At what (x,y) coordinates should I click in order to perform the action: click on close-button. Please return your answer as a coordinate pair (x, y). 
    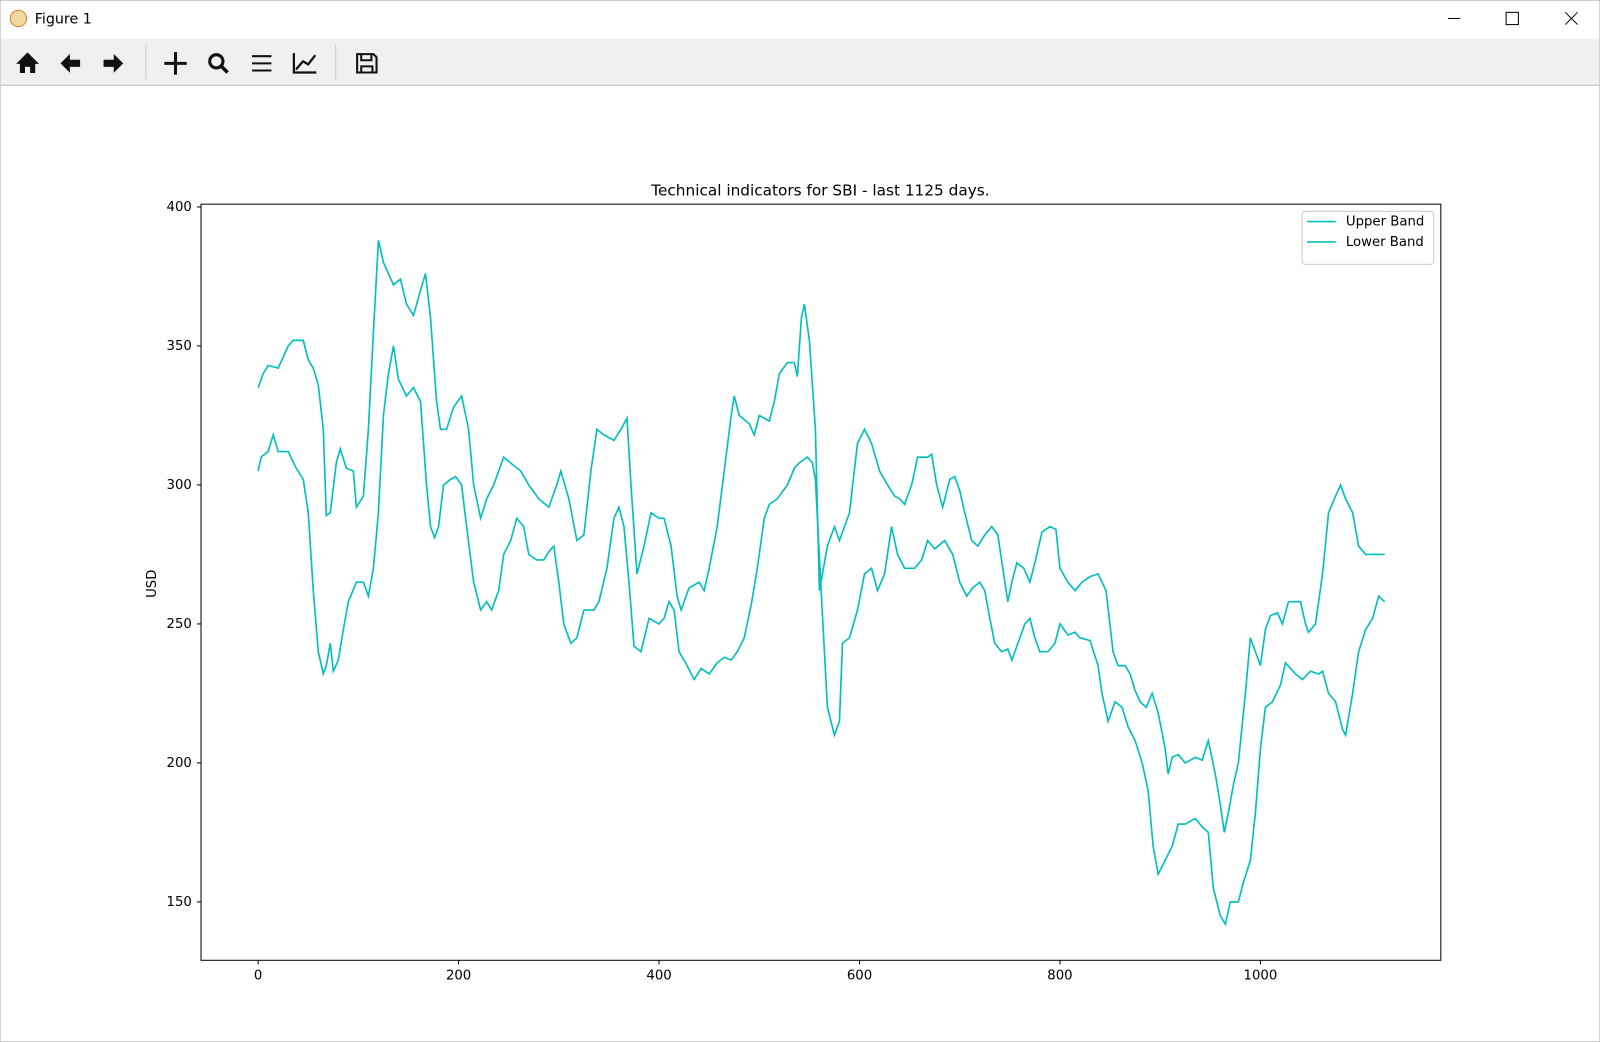
    Looking at the image, I should click on (1571, 18).